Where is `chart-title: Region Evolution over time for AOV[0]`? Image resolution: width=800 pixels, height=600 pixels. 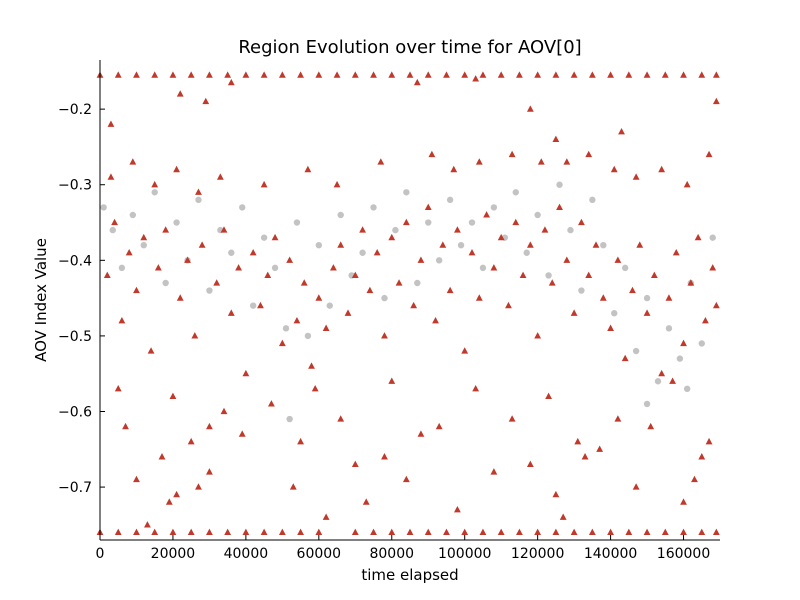
chart-title: Region Evolution over time for AOV[0] is located at coordinates (409, 47).